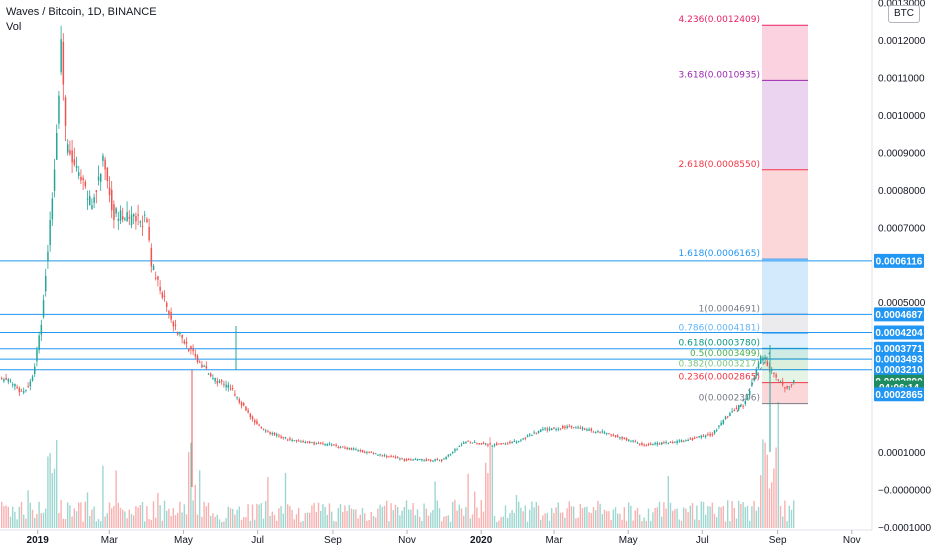  Describe the element at coordinates (904, 14) in the screenshot. I see `currency-badge: BTC` at that location.